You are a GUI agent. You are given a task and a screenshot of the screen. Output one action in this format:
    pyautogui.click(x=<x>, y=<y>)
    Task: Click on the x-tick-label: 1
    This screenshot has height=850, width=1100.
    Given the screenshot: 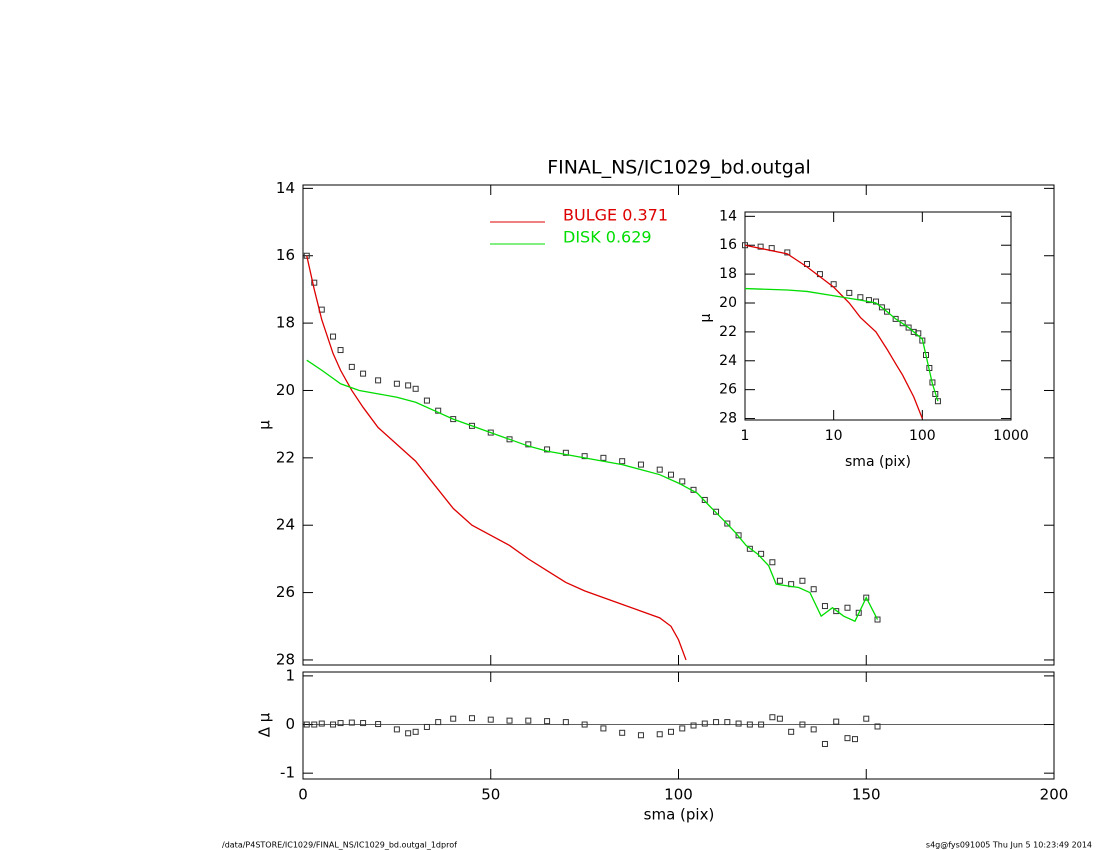 What is the action you would take?
    pyautogui.click(x=745, y=436)
    